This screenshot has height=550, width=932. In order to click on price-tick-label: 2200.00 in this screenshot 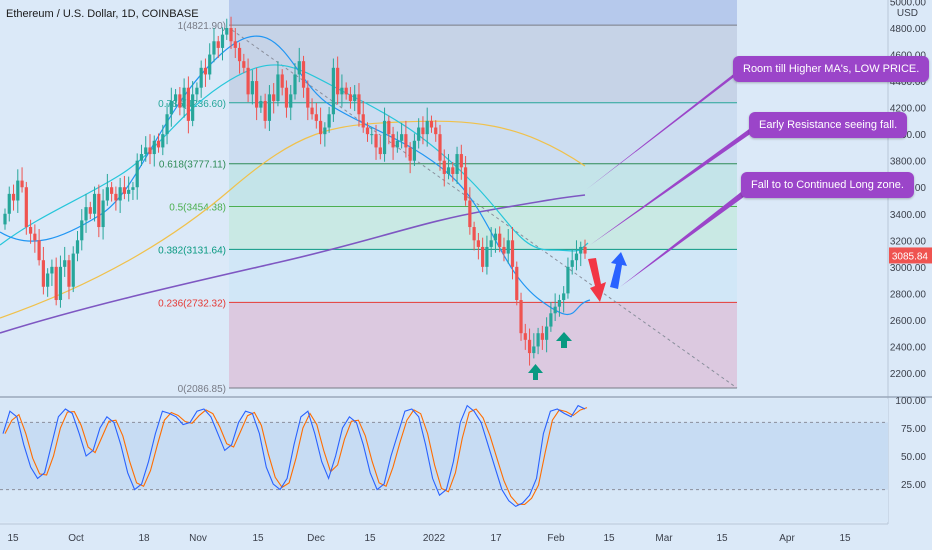, I will do `click(908, 374)`.